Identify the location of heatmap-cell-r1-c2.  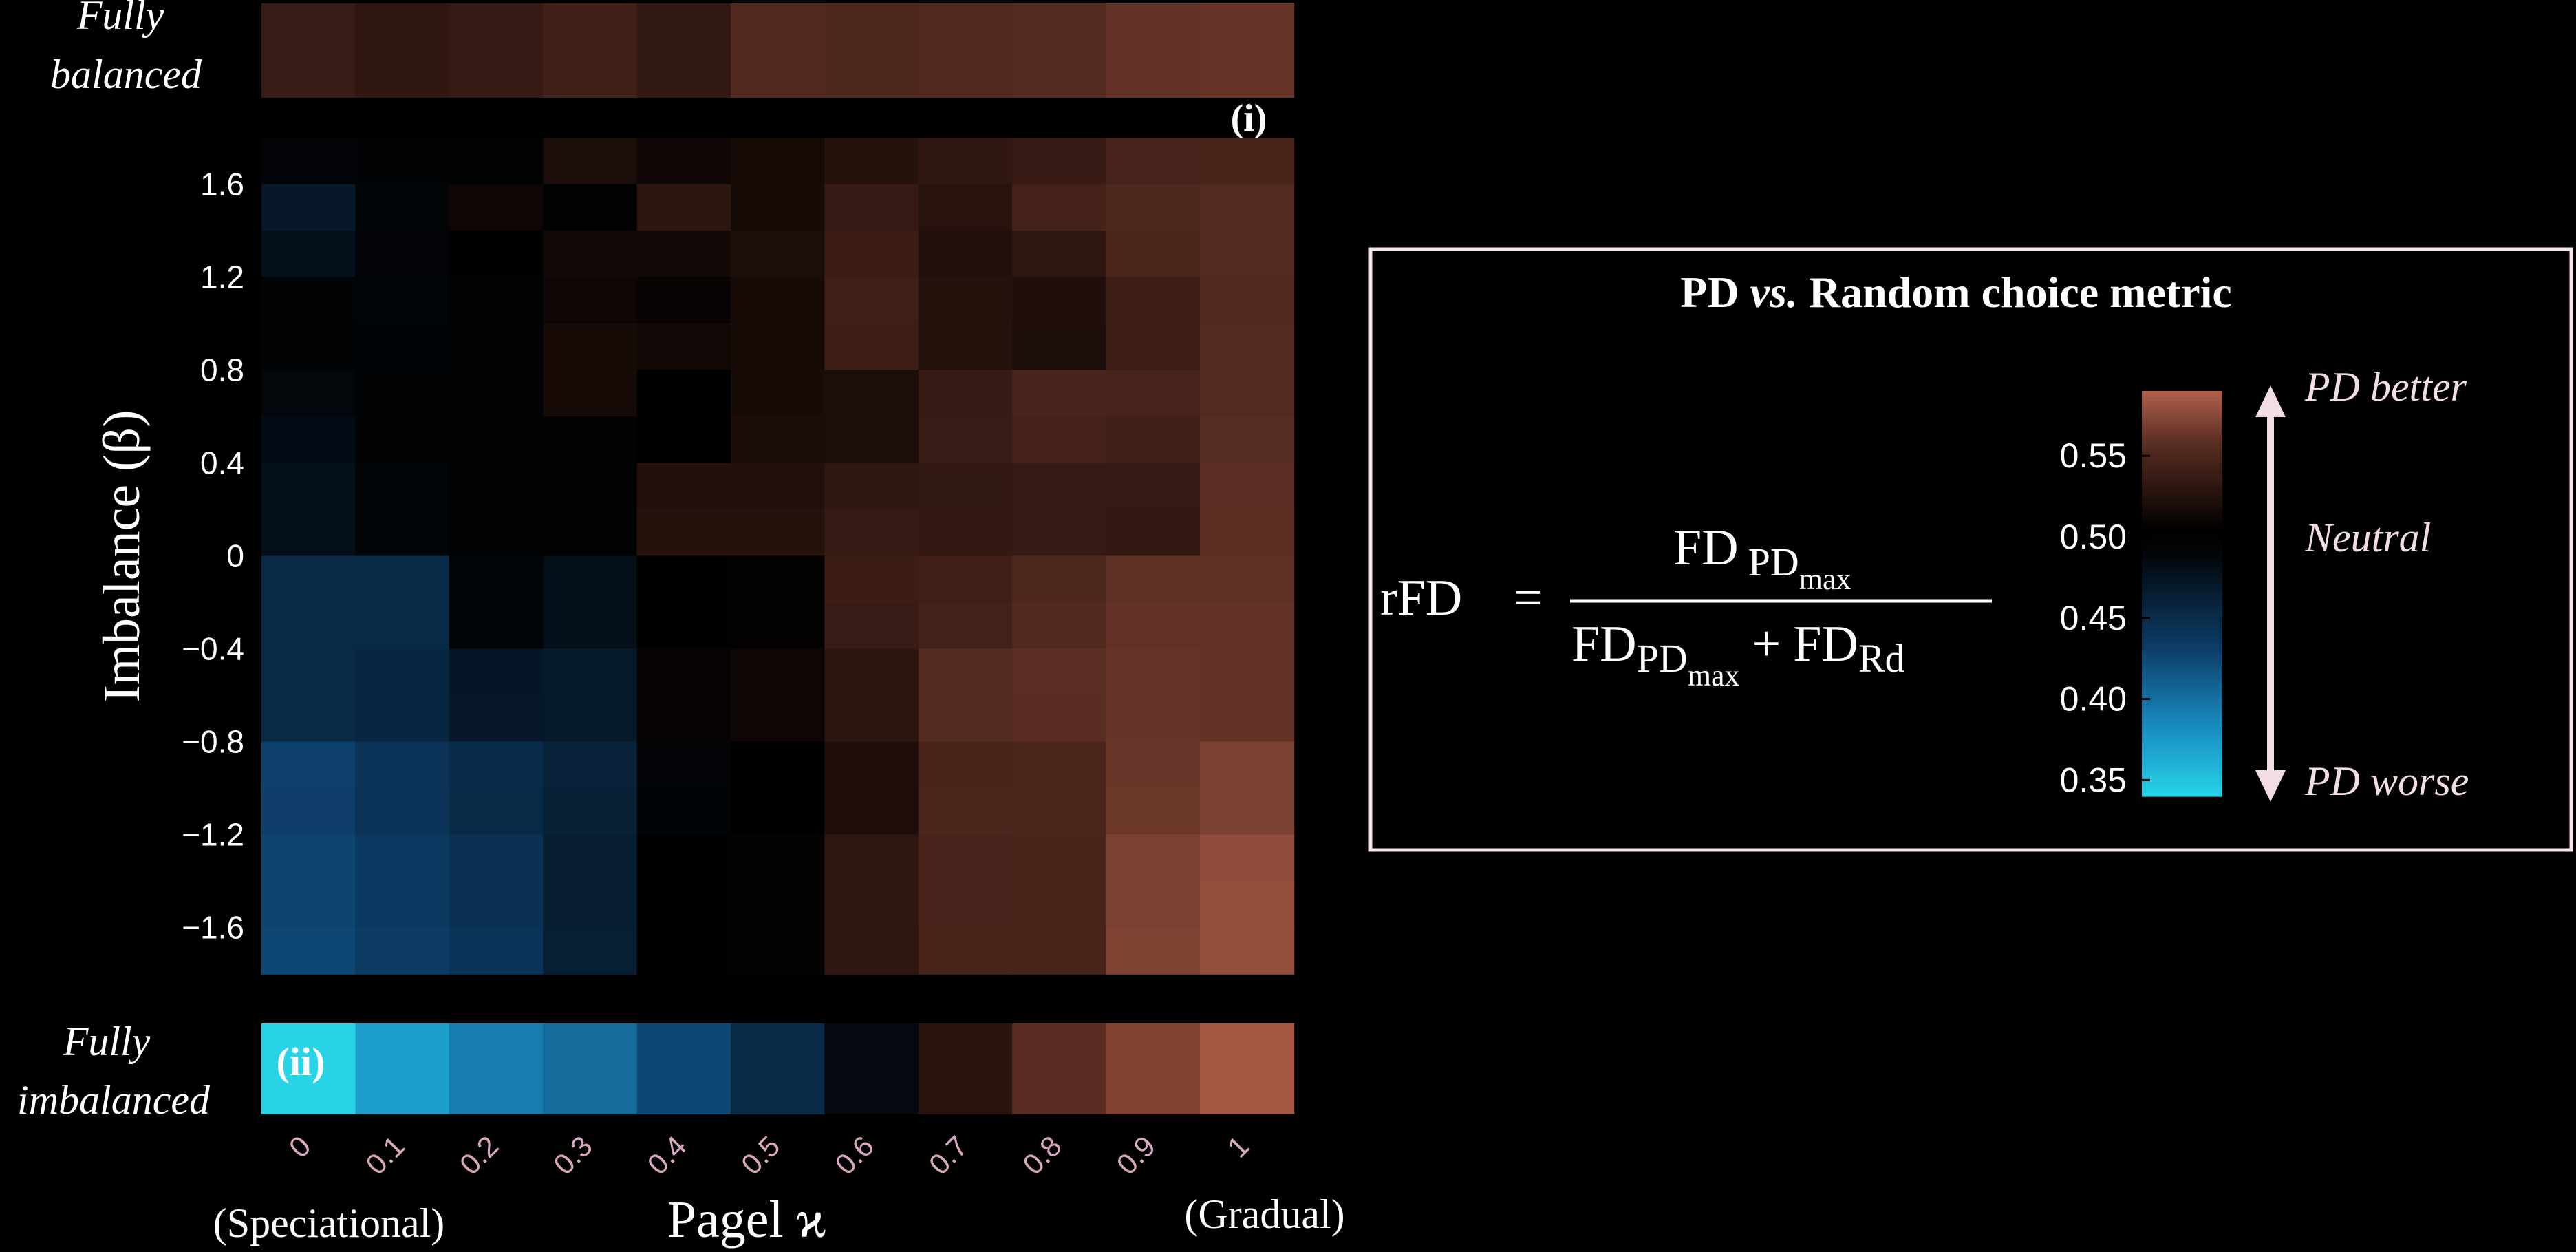
(496, 207).